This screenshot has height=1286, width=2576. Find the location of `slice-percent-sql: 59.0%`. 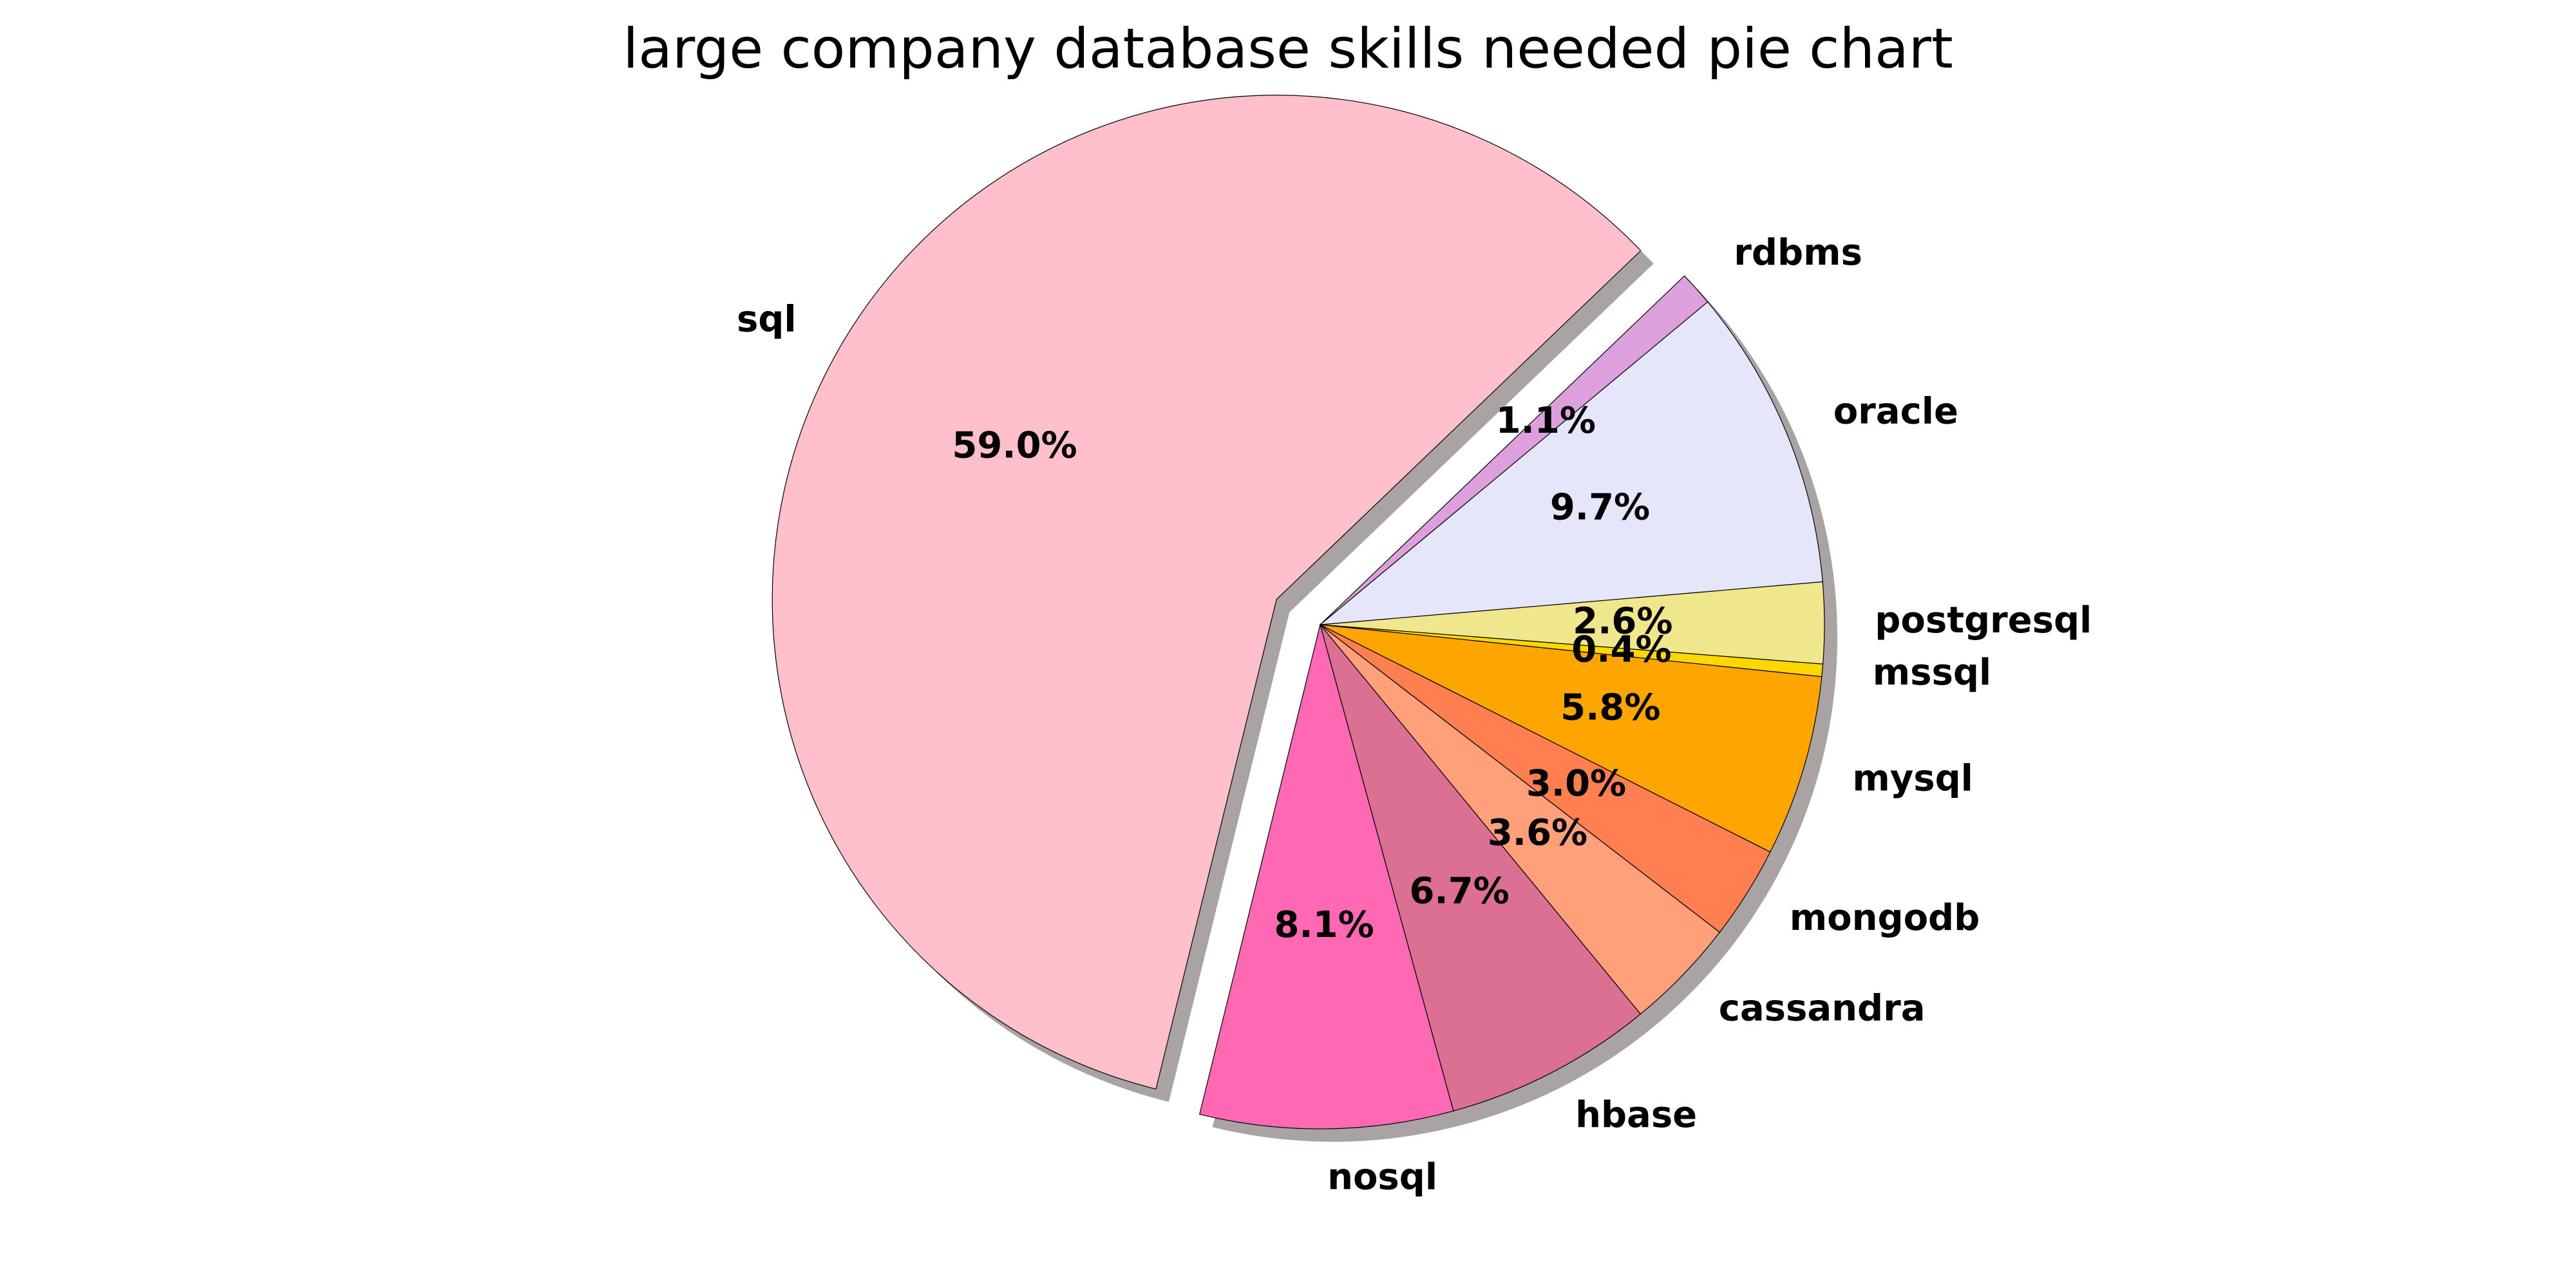

slice-percent-sql: 59.0% is located at coordinates (1014, 446).